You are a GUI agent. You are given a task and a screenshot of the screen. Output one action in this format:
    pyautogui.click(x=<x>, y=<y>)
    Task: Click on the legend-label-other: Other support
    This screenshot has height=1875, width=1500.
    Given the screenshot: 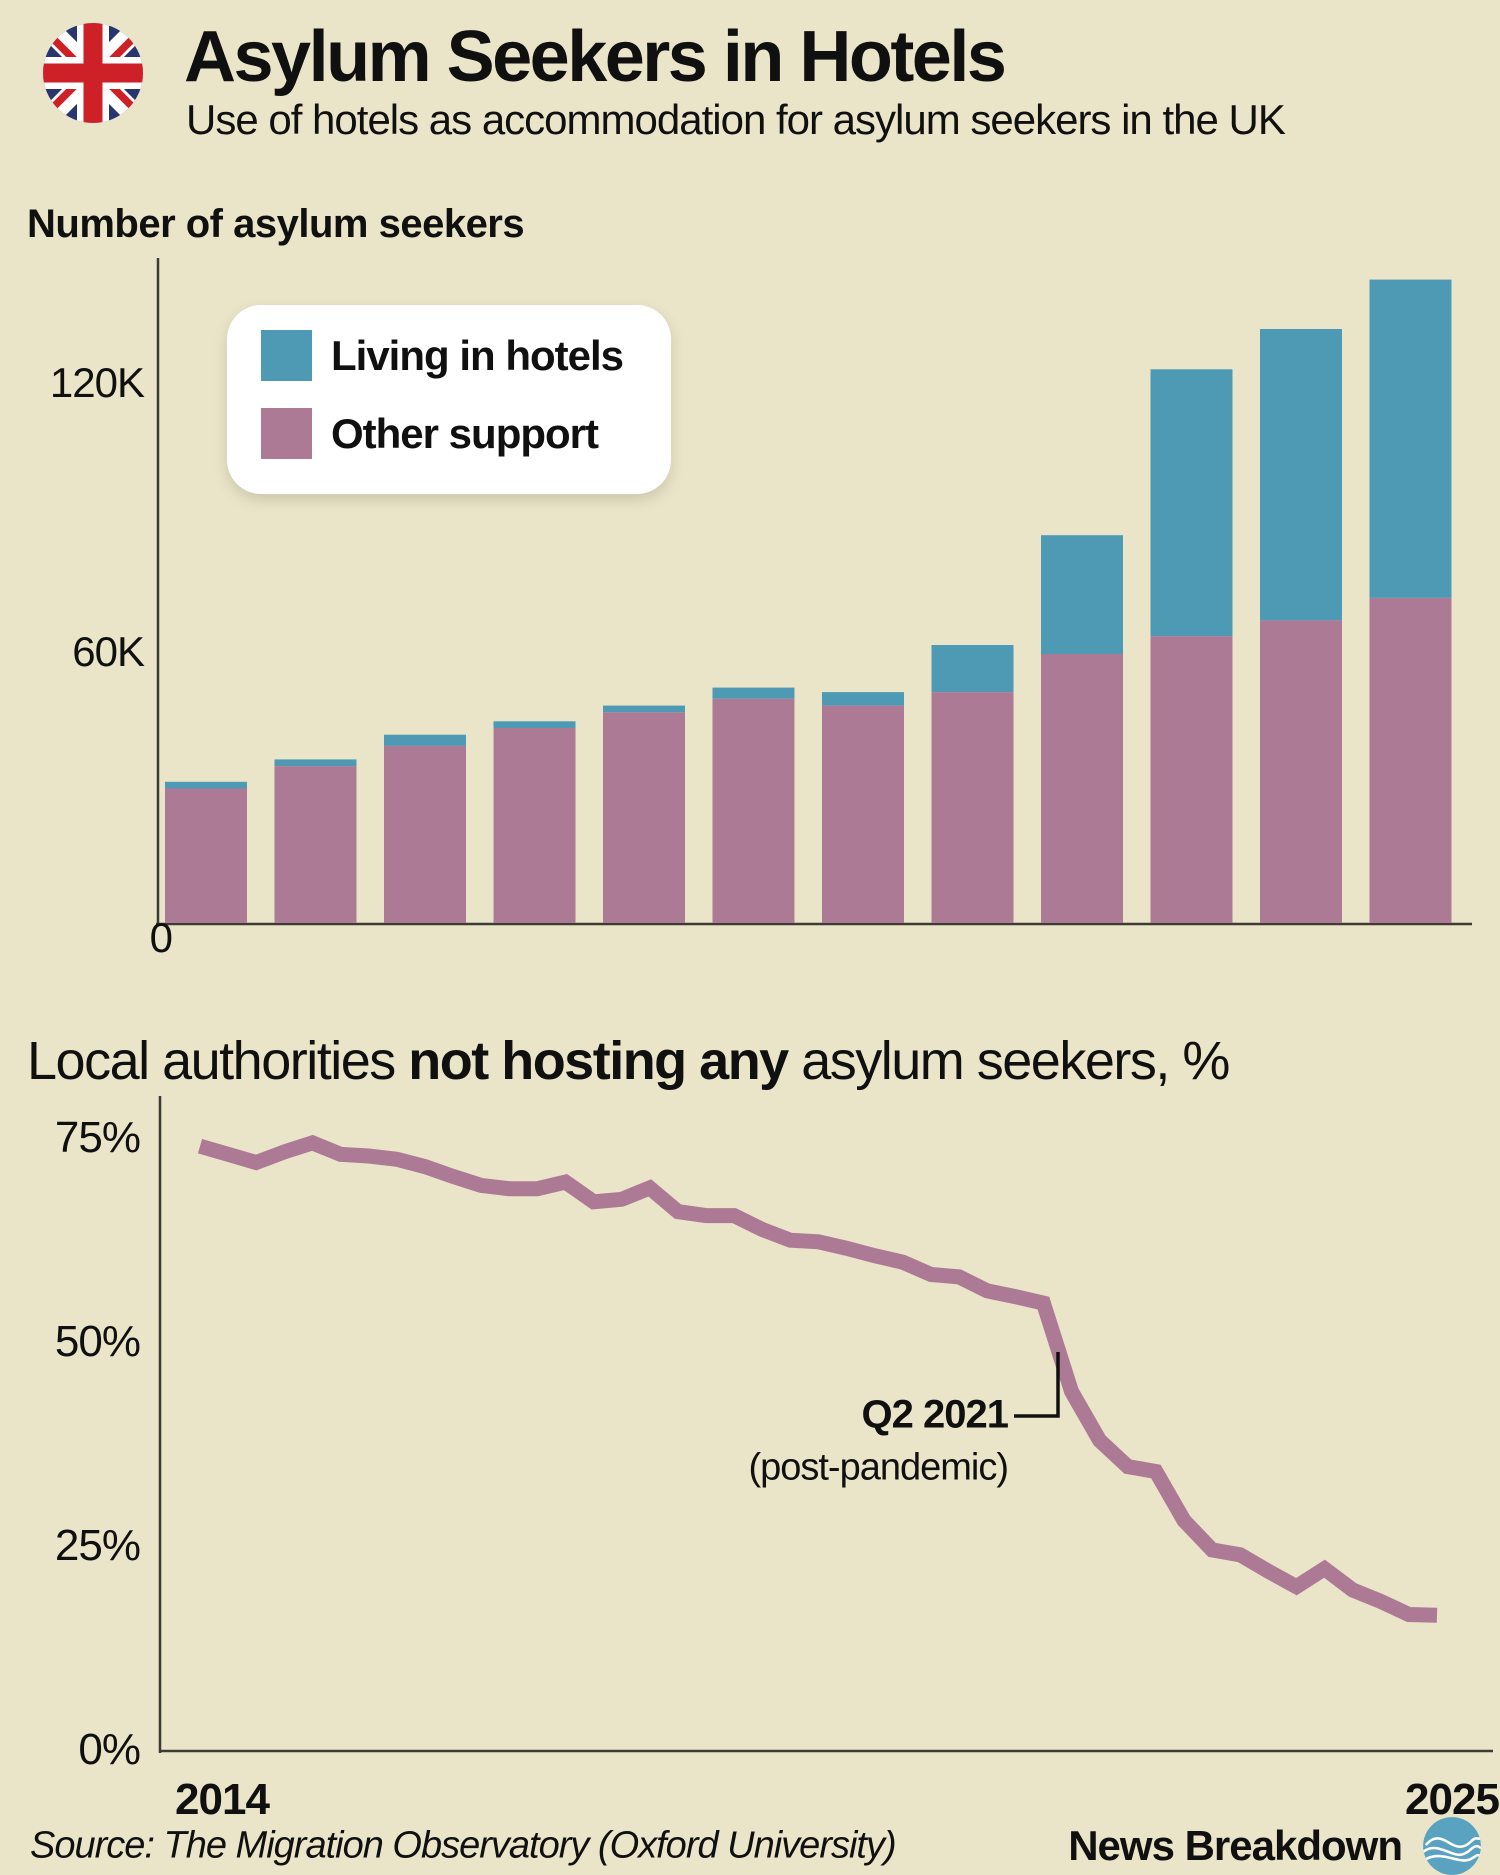 What is the action you would take?
    pyautogui.click(x=465, y=433)
    